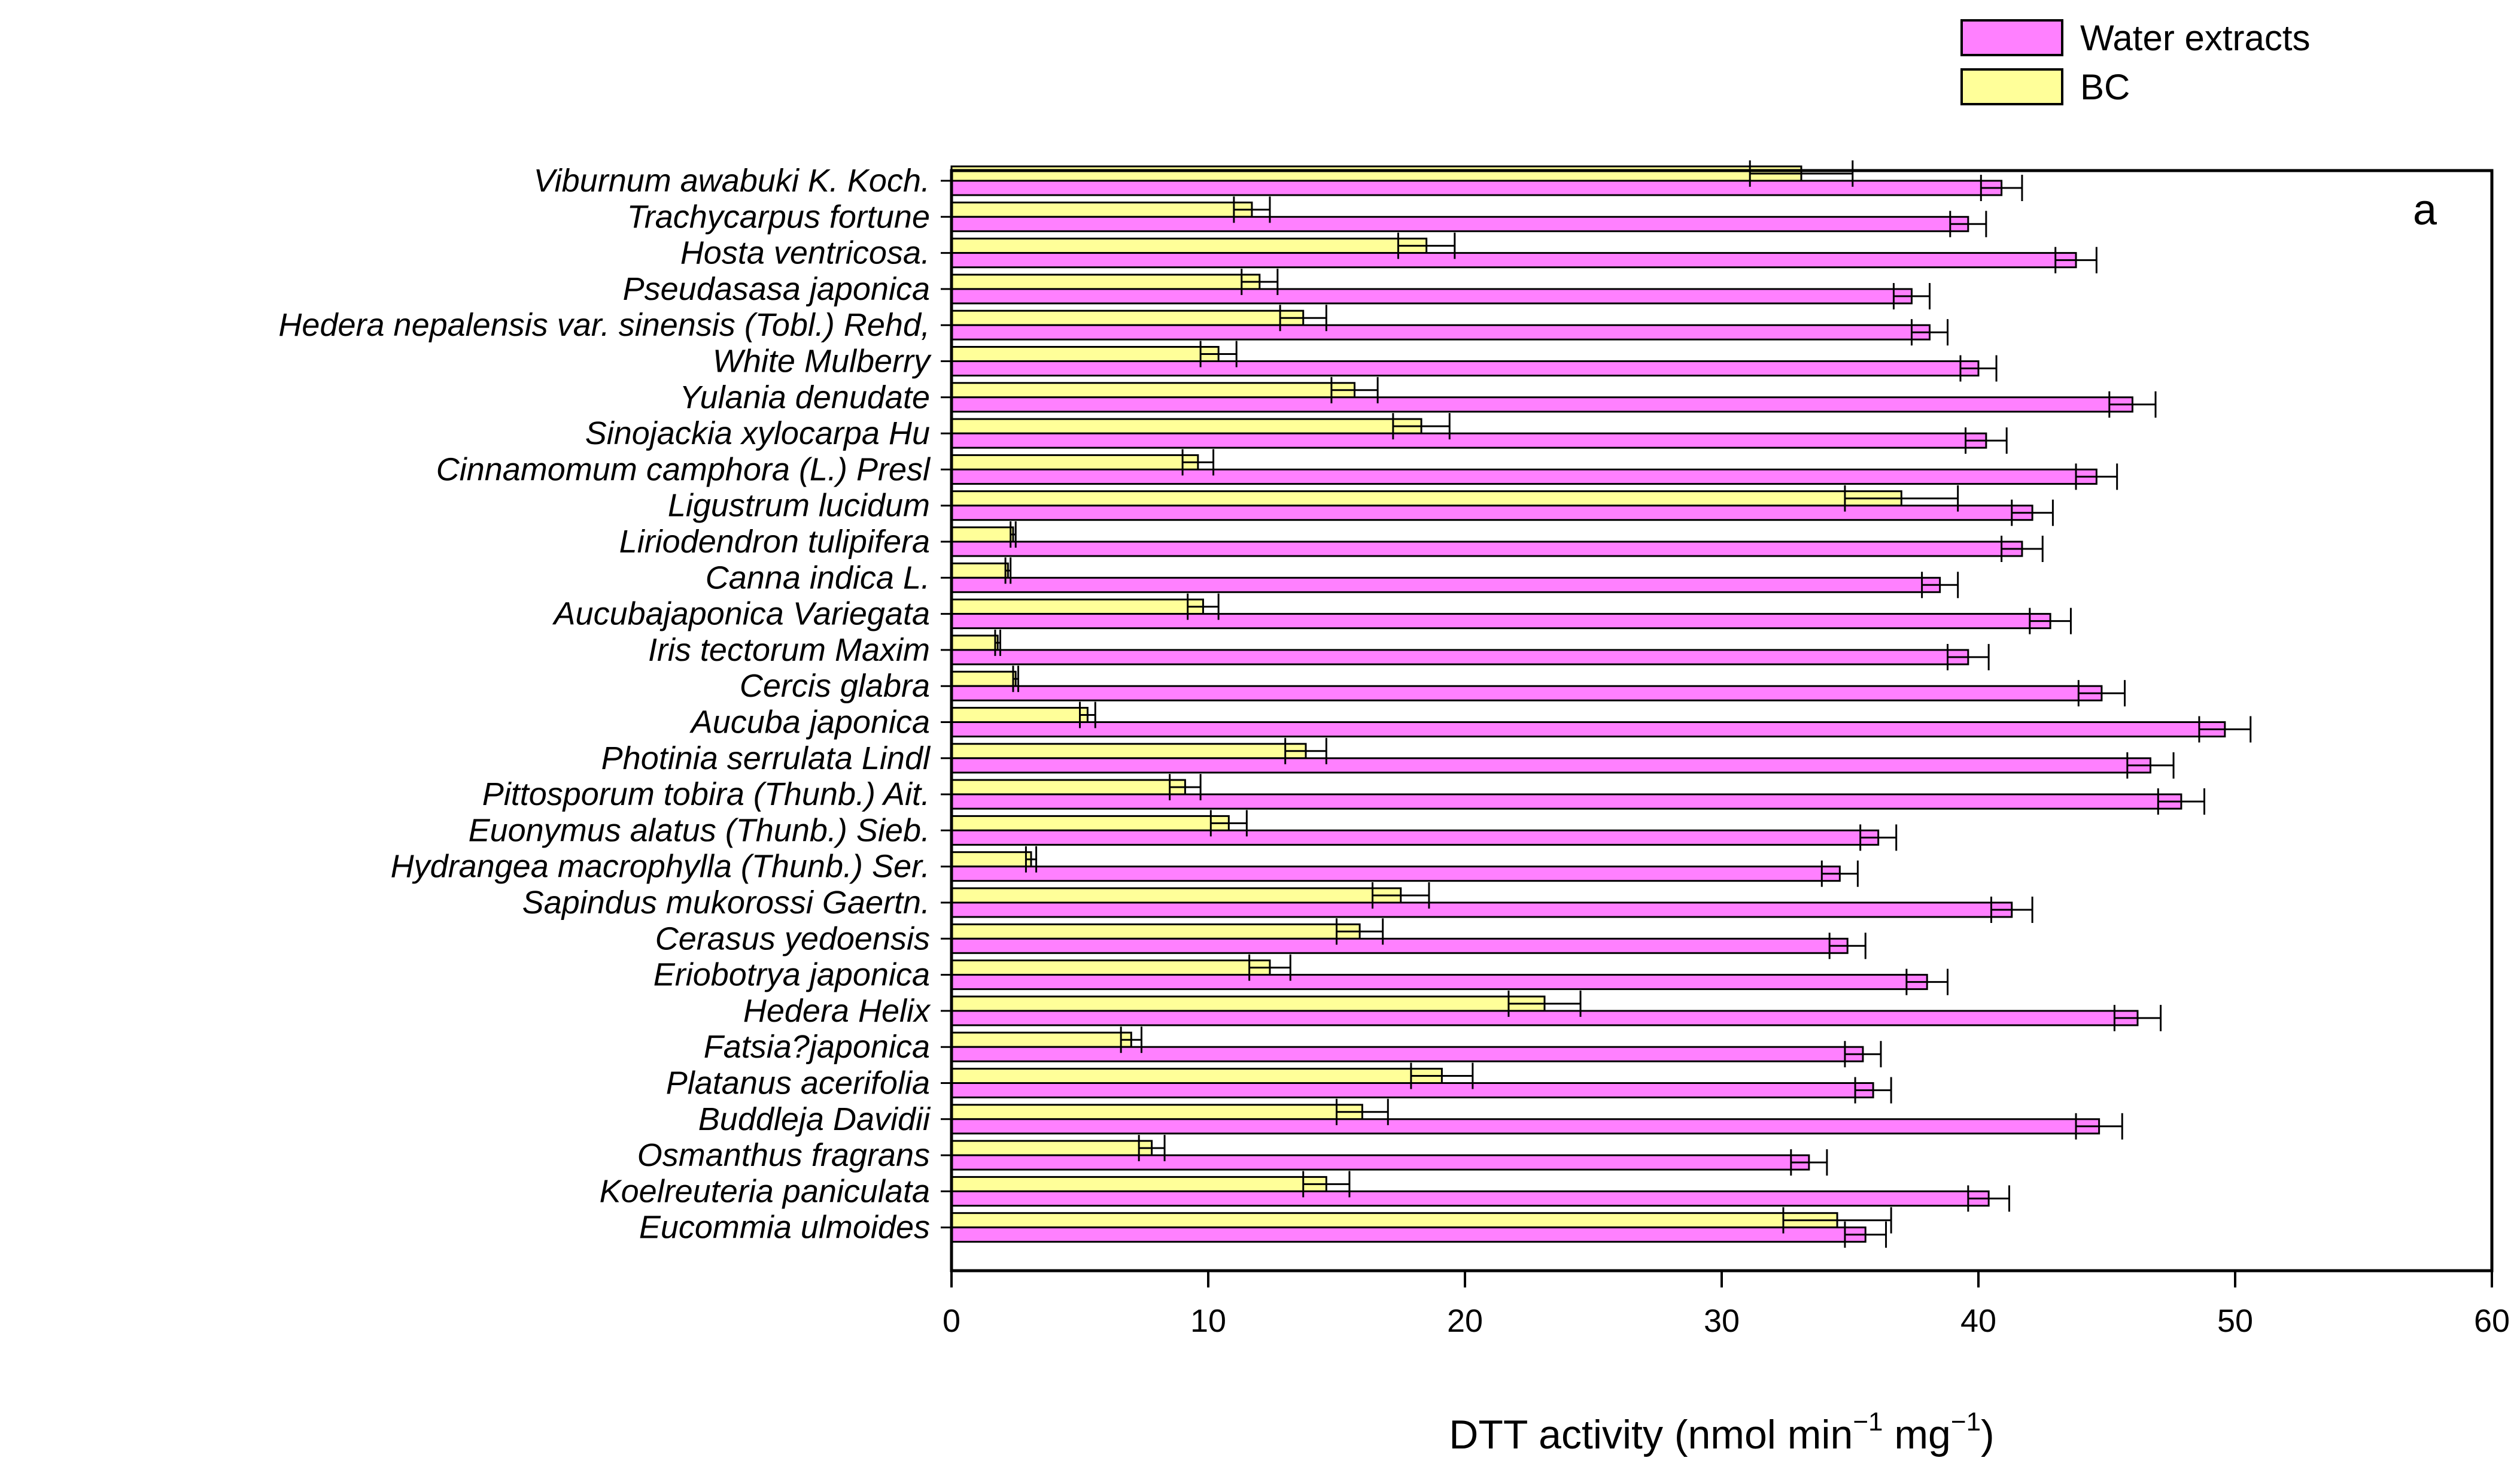 The image size is (2520, 1476). I want to click on legend-label-water-extracts: Water extracts, so click(2195, 38).